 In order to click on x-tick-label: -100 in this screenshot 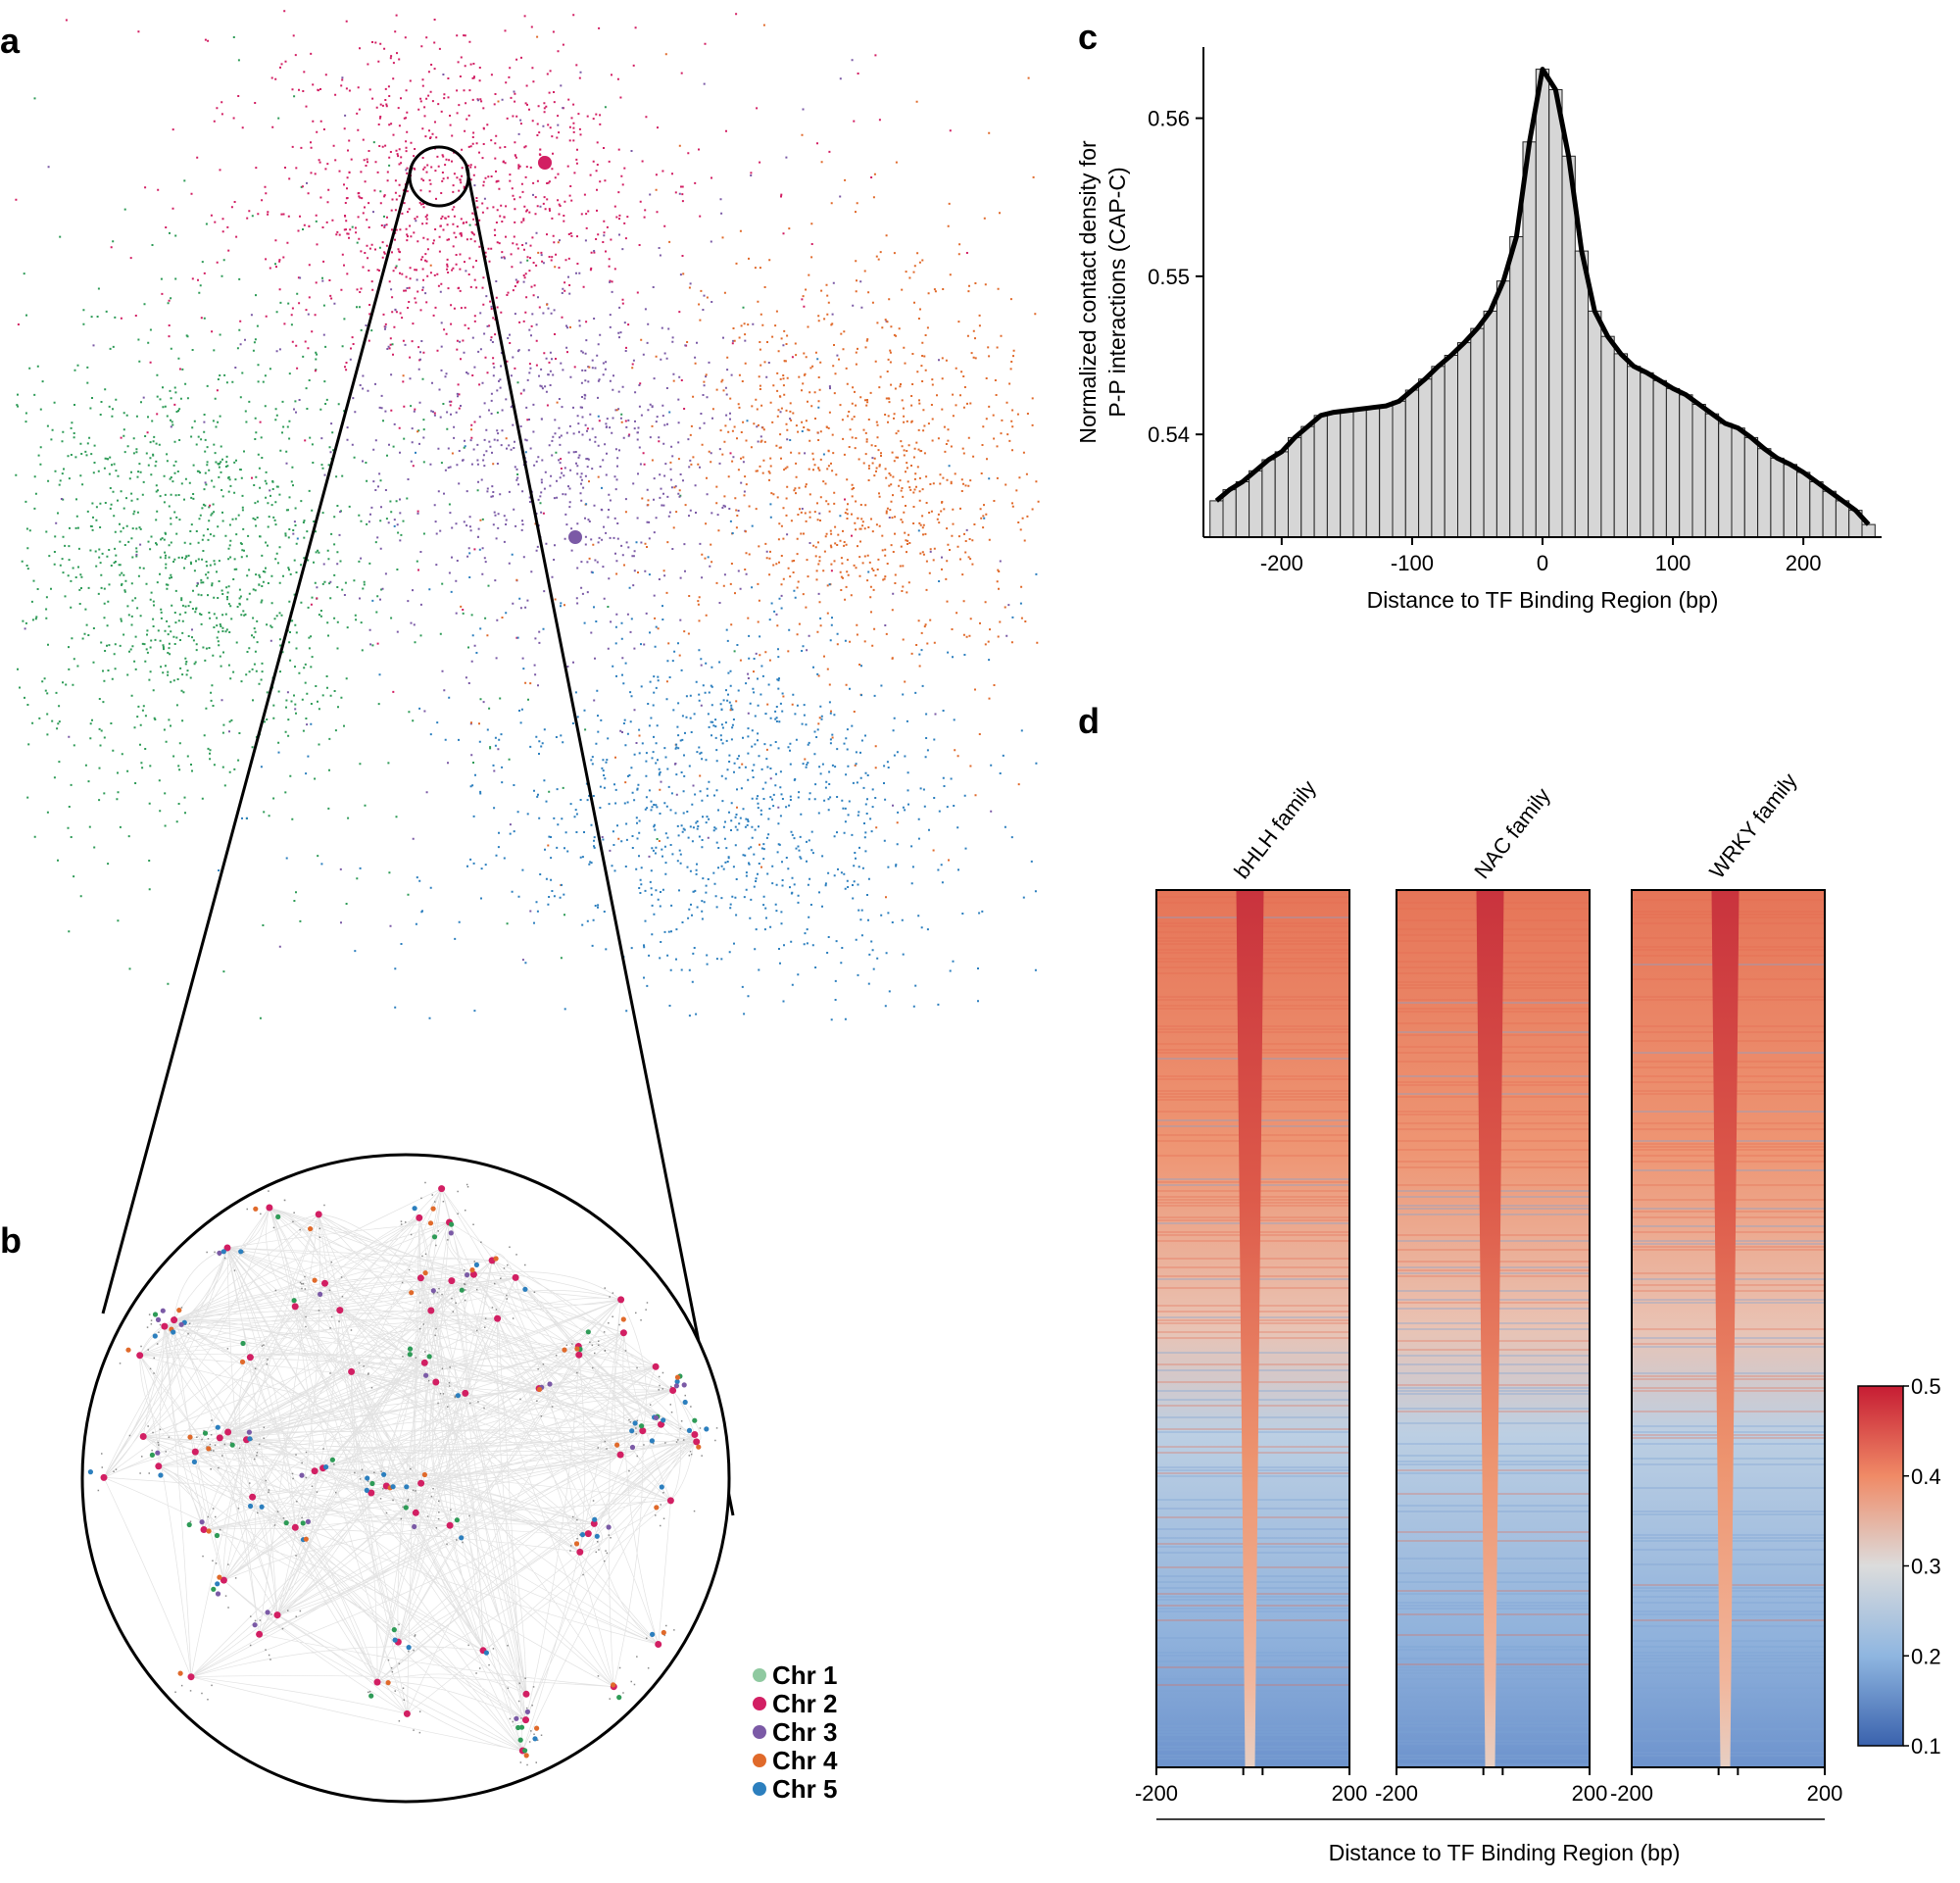, I will do `click(1412, 563)`.